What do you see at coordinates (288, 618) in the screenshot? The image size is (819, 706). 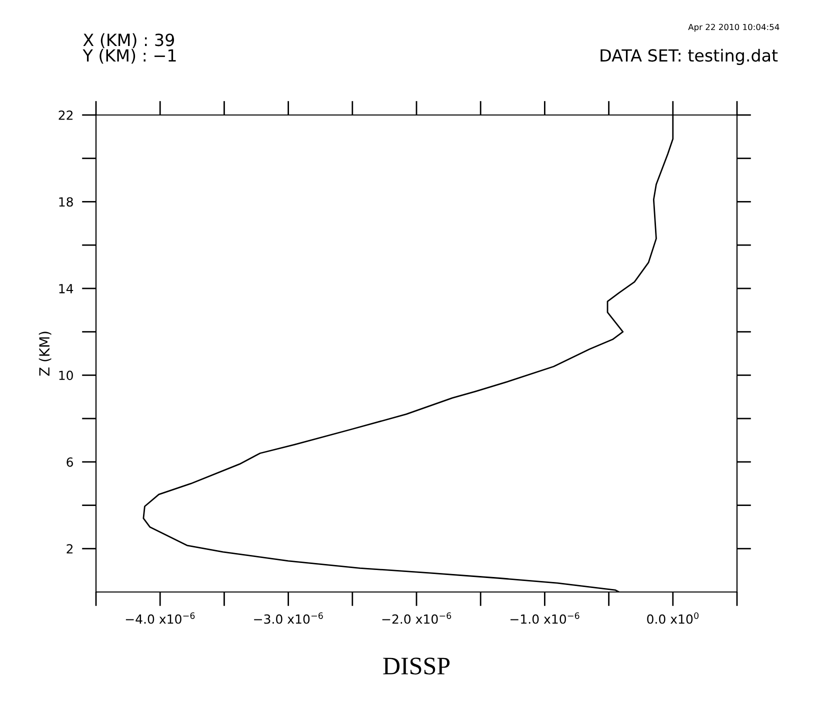 I see `x-tick-label: −3.0 x10$^{−6}$` at bounding box center [288, 618].